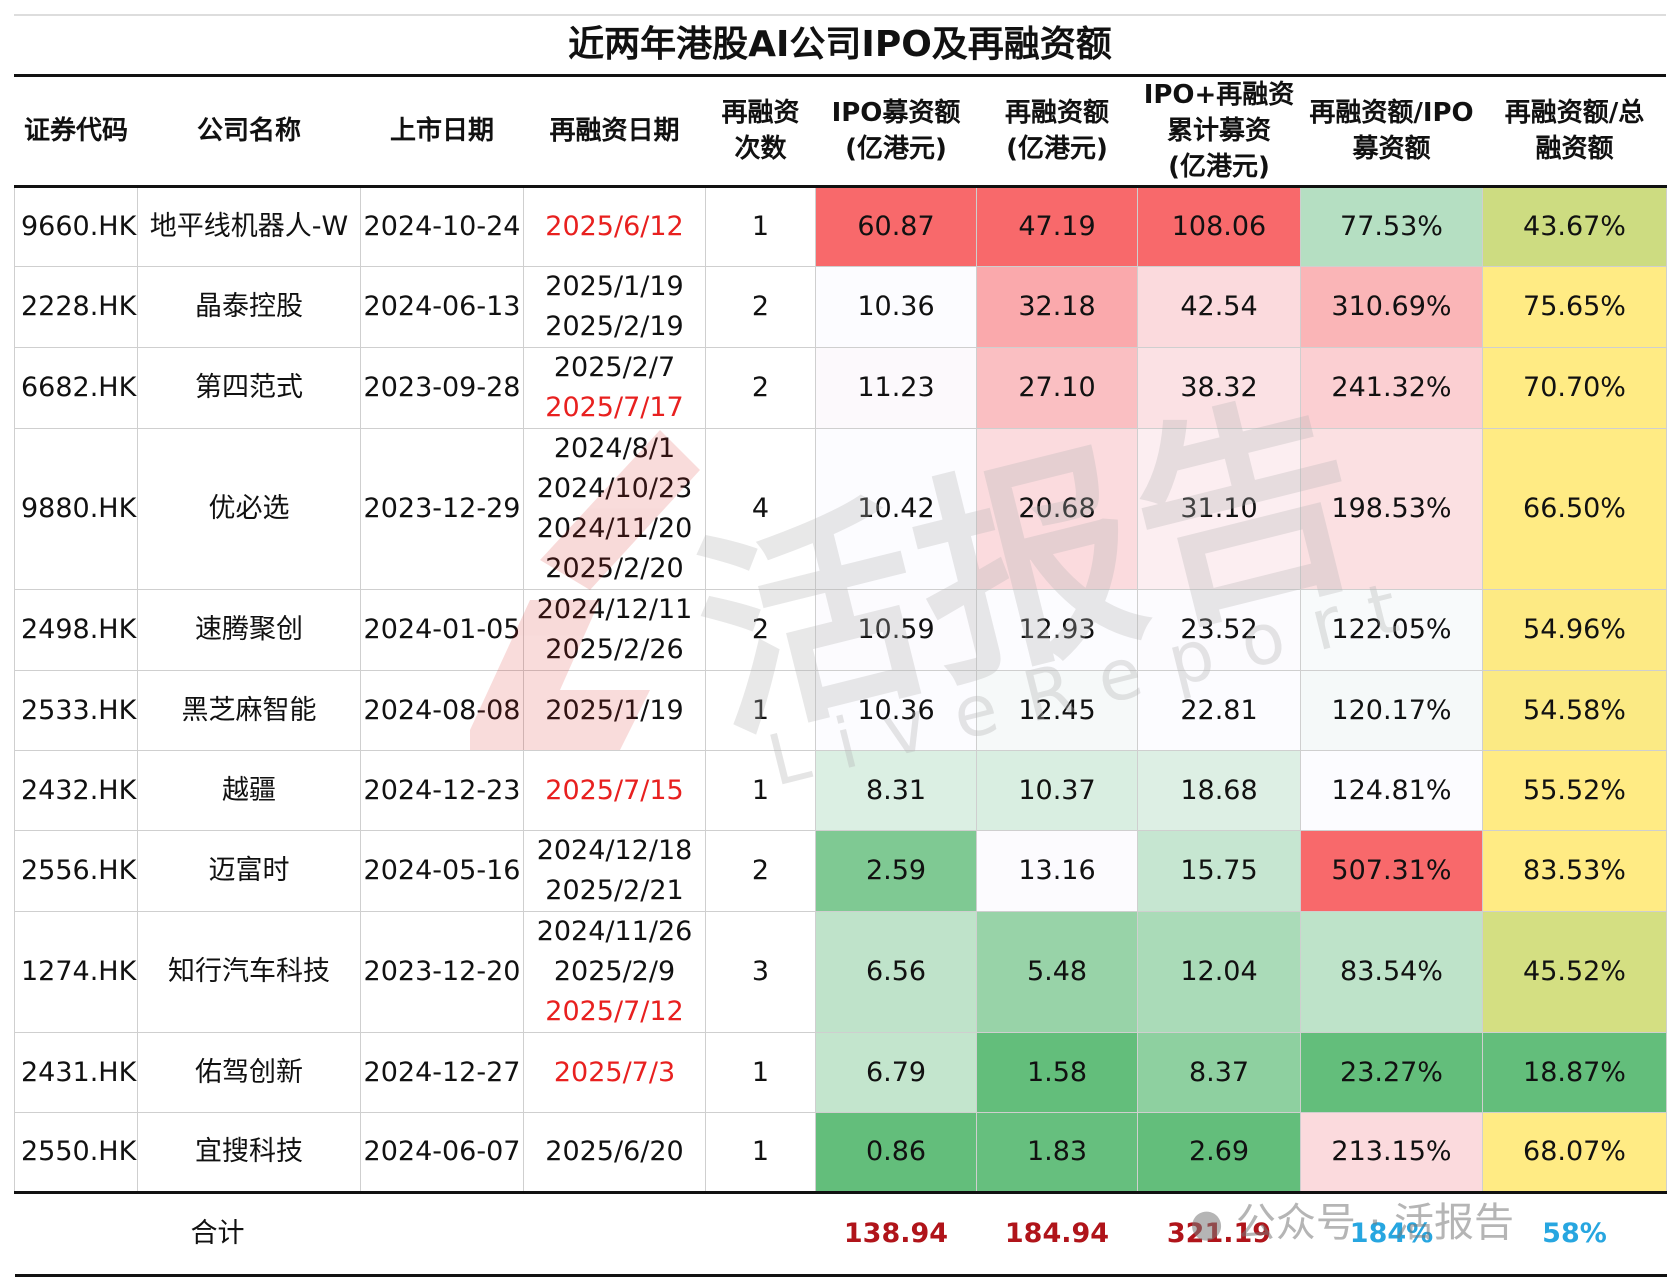 The height and width of the screenshot is (1283, 1680). Describe the element at coordinates (1391, 388) in the screenshot. I see `cell-r1: 241.32%` at that location.